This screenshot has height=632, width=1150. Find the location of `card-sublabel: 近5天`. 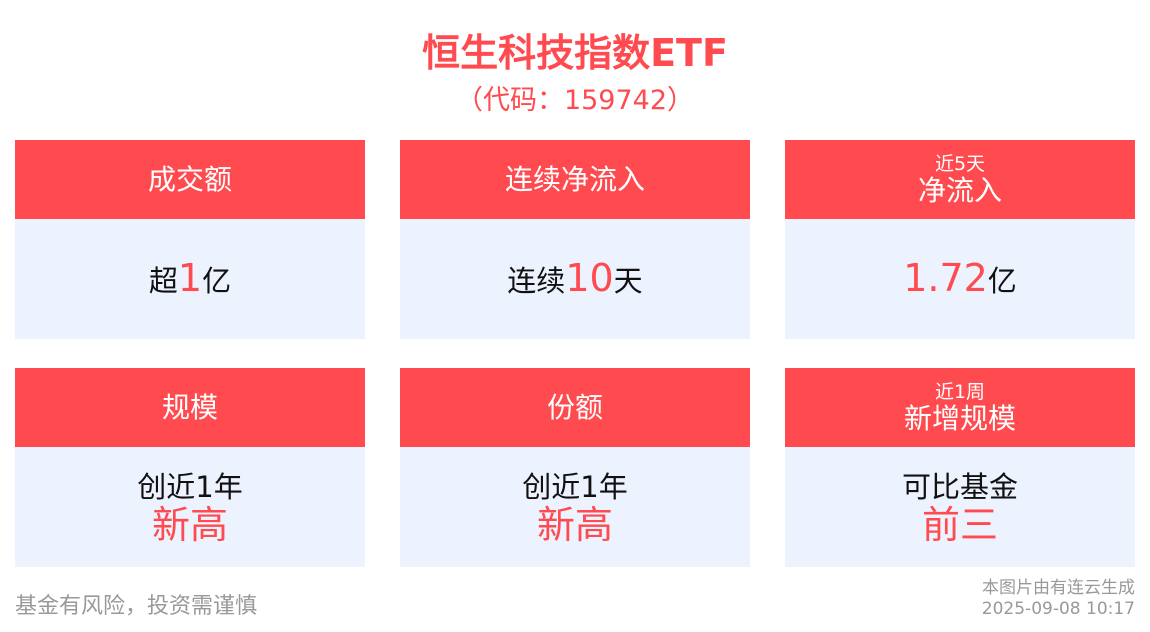

card-sublabel: 近5天 is located at coordinates (960, 163).